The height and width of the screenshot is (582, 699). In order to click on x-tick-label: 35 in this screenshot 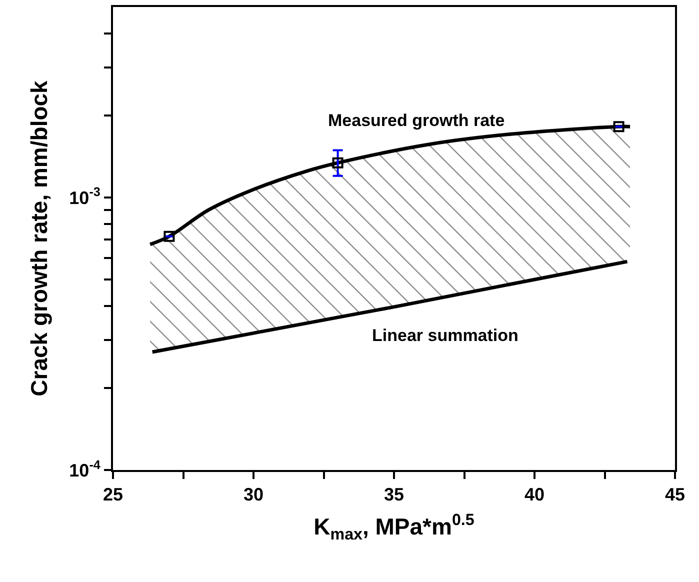, I will do `click(394, 494)`.